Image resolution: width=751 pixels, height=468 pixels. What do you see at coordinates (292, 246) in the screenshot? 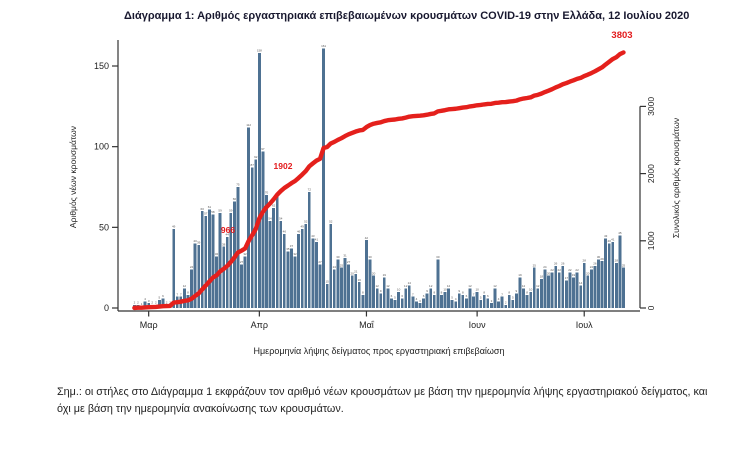
I see `svg-text: 37` at bounding box center [292, 246].